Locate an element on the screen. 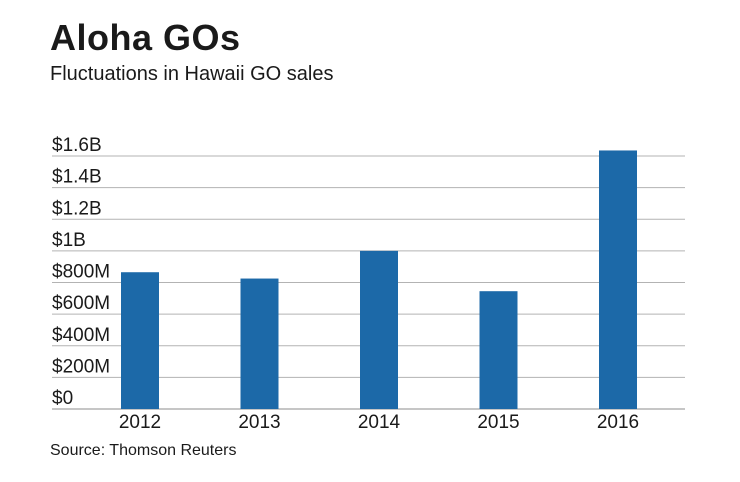 The height and width of the screenshot is (482, 740). source-note: Source: Thomson Reuters is located at coordinates (143, 450).